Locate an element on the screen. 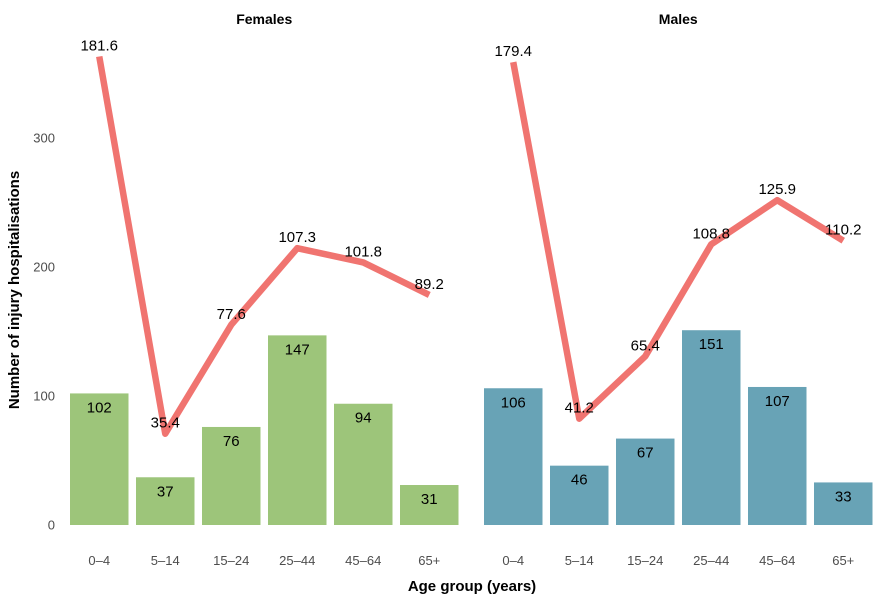  line-value-label: 35.4 is located at coordinates (165, 423).